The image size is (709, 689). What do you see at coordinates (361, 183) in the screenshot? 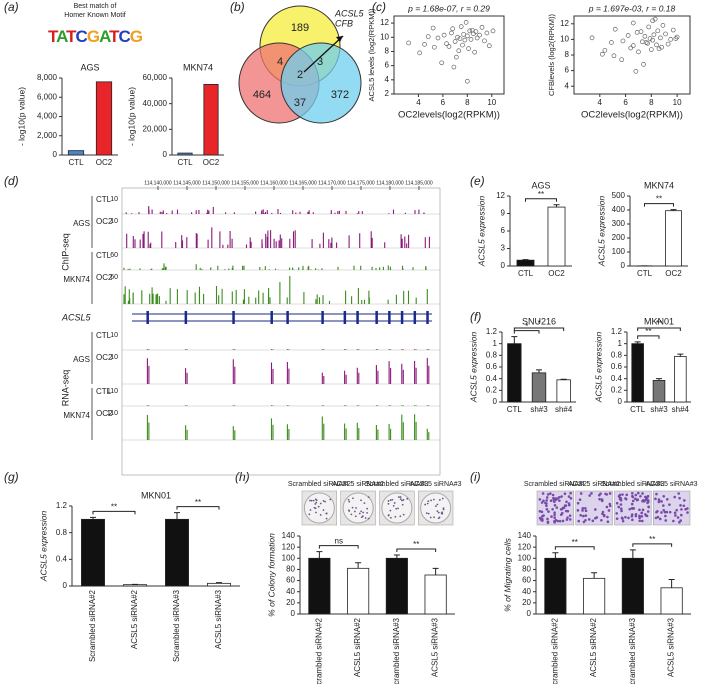
I see `coord-label: 114,175,000` at bounding box center [361, 183].